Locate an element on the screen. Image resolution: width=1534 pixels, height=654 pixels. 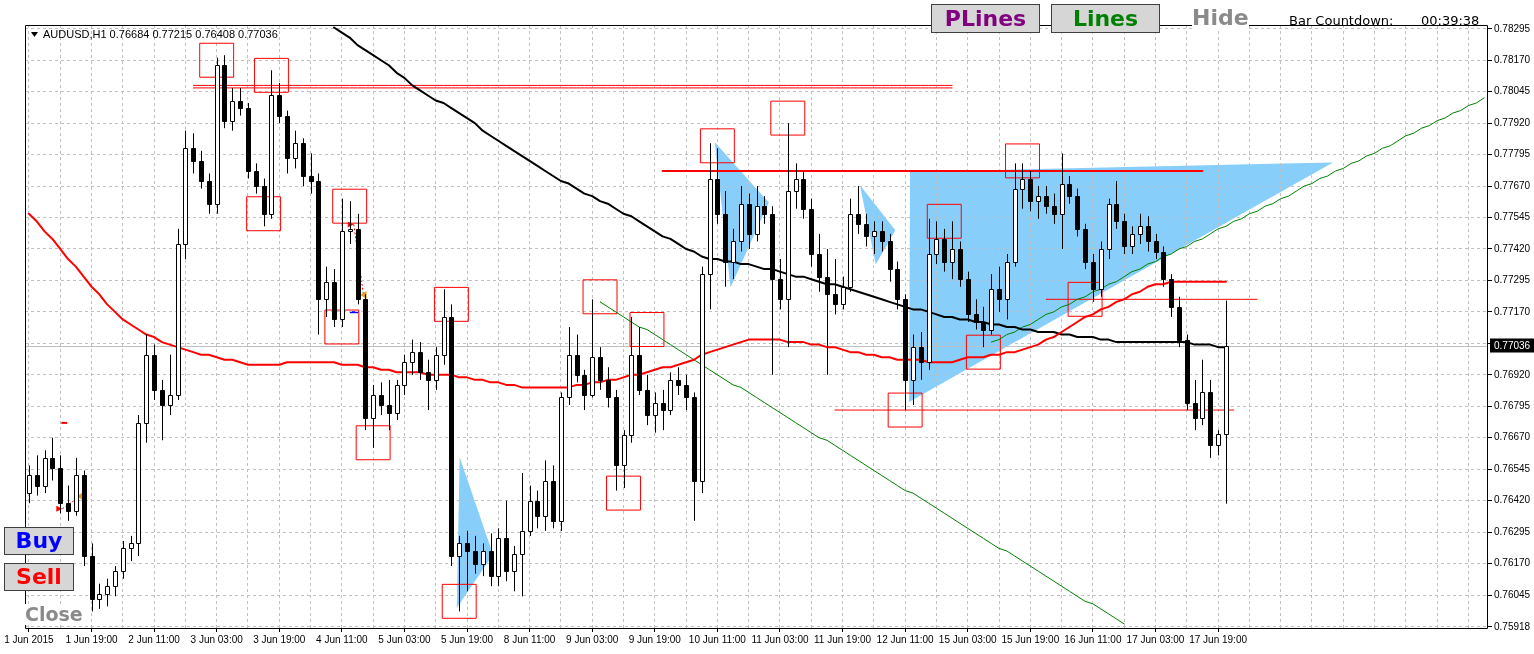
annotation: Close is located at coordinates (54, 614).